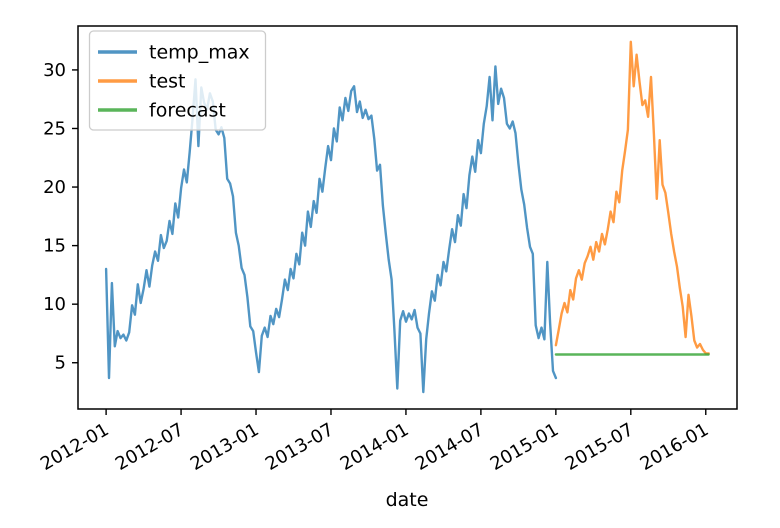  Describe the element at coordinates (632, 197) in the screenshot. I see `series-line-test` at that location.